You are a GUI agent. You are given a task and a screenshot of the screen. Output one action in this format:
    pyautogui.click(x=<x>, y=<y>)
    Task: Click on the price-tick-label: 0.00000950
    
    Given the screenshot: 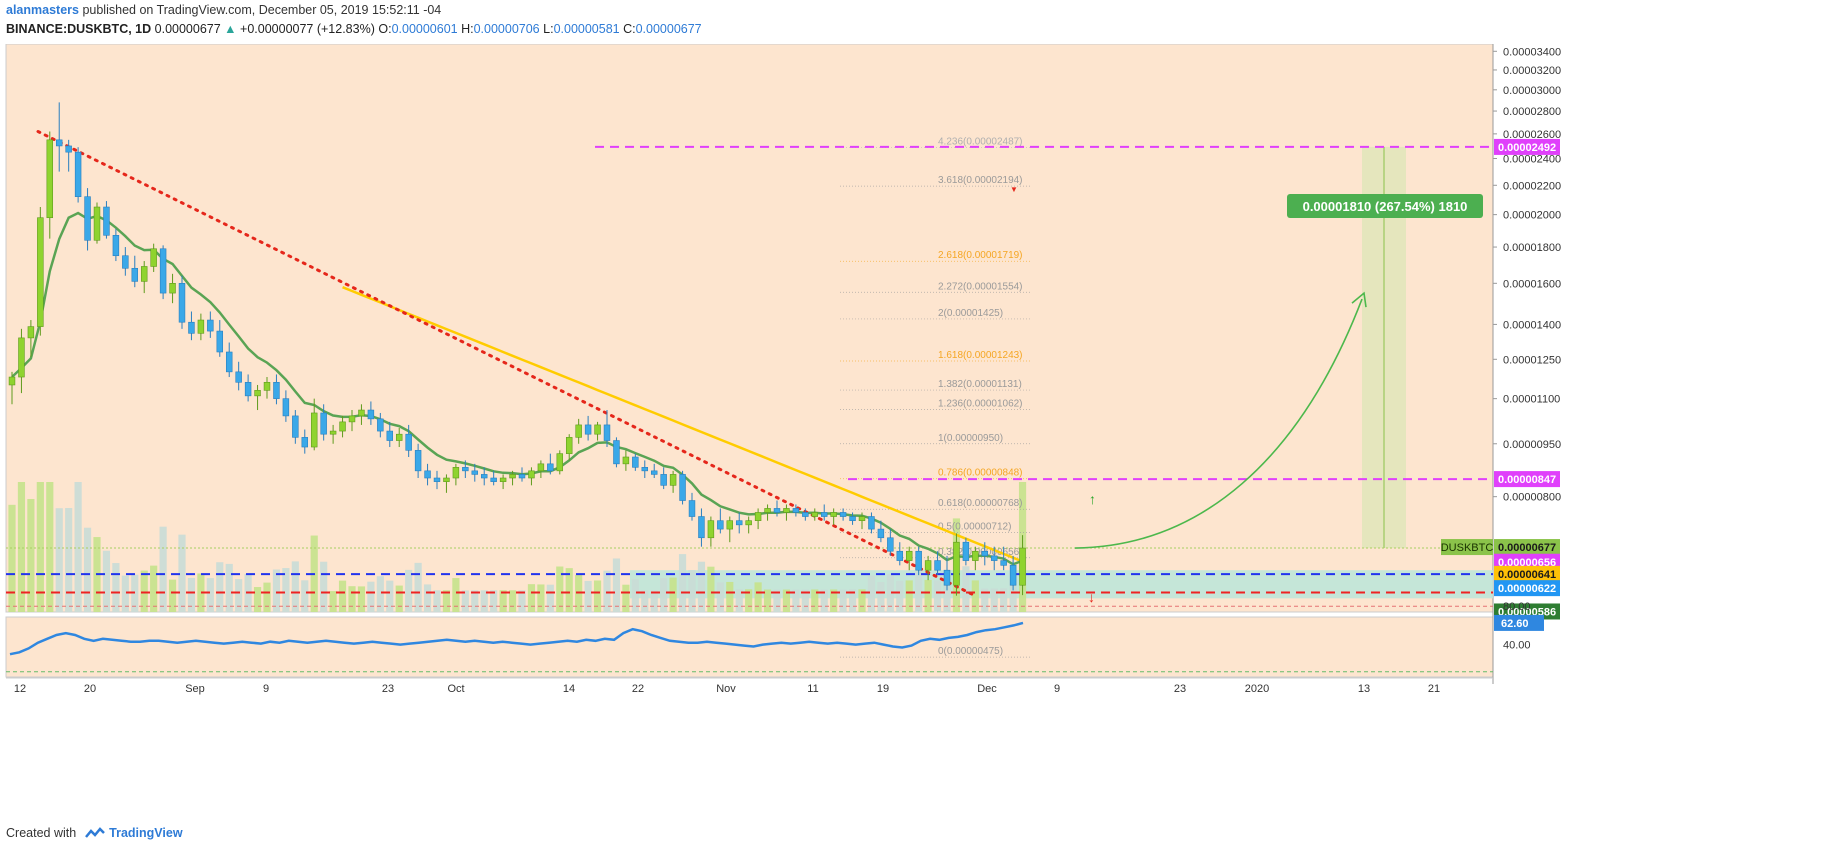 What is the action you would take?
    pyautogui.click(x=1532, y=445)
    